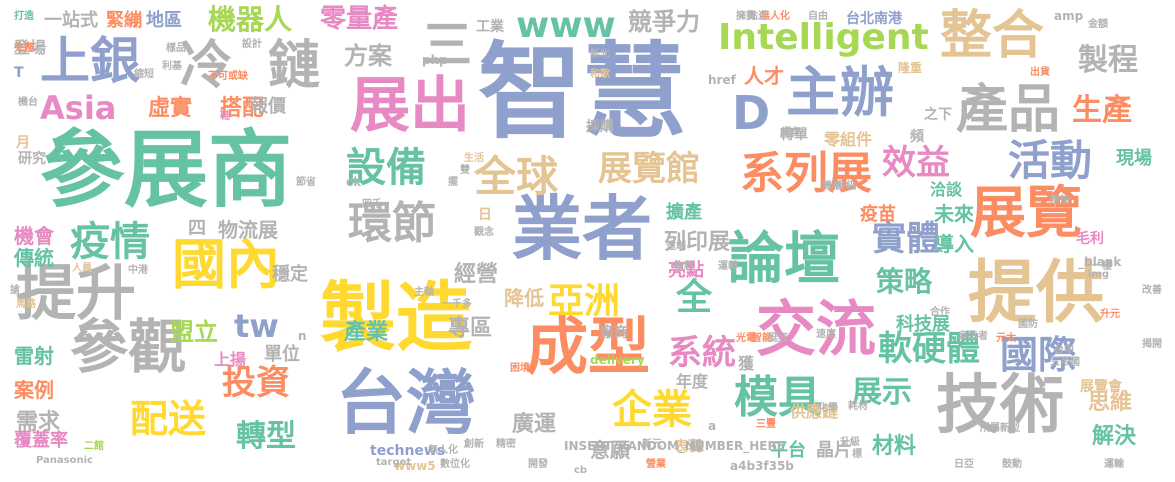 The width and height of the screenshot is (1175, 482). What do you see at coordinates (582, 92) in the screenshot?
I see `word-cloud-word: 智慧` at bounding box center [582, 92].